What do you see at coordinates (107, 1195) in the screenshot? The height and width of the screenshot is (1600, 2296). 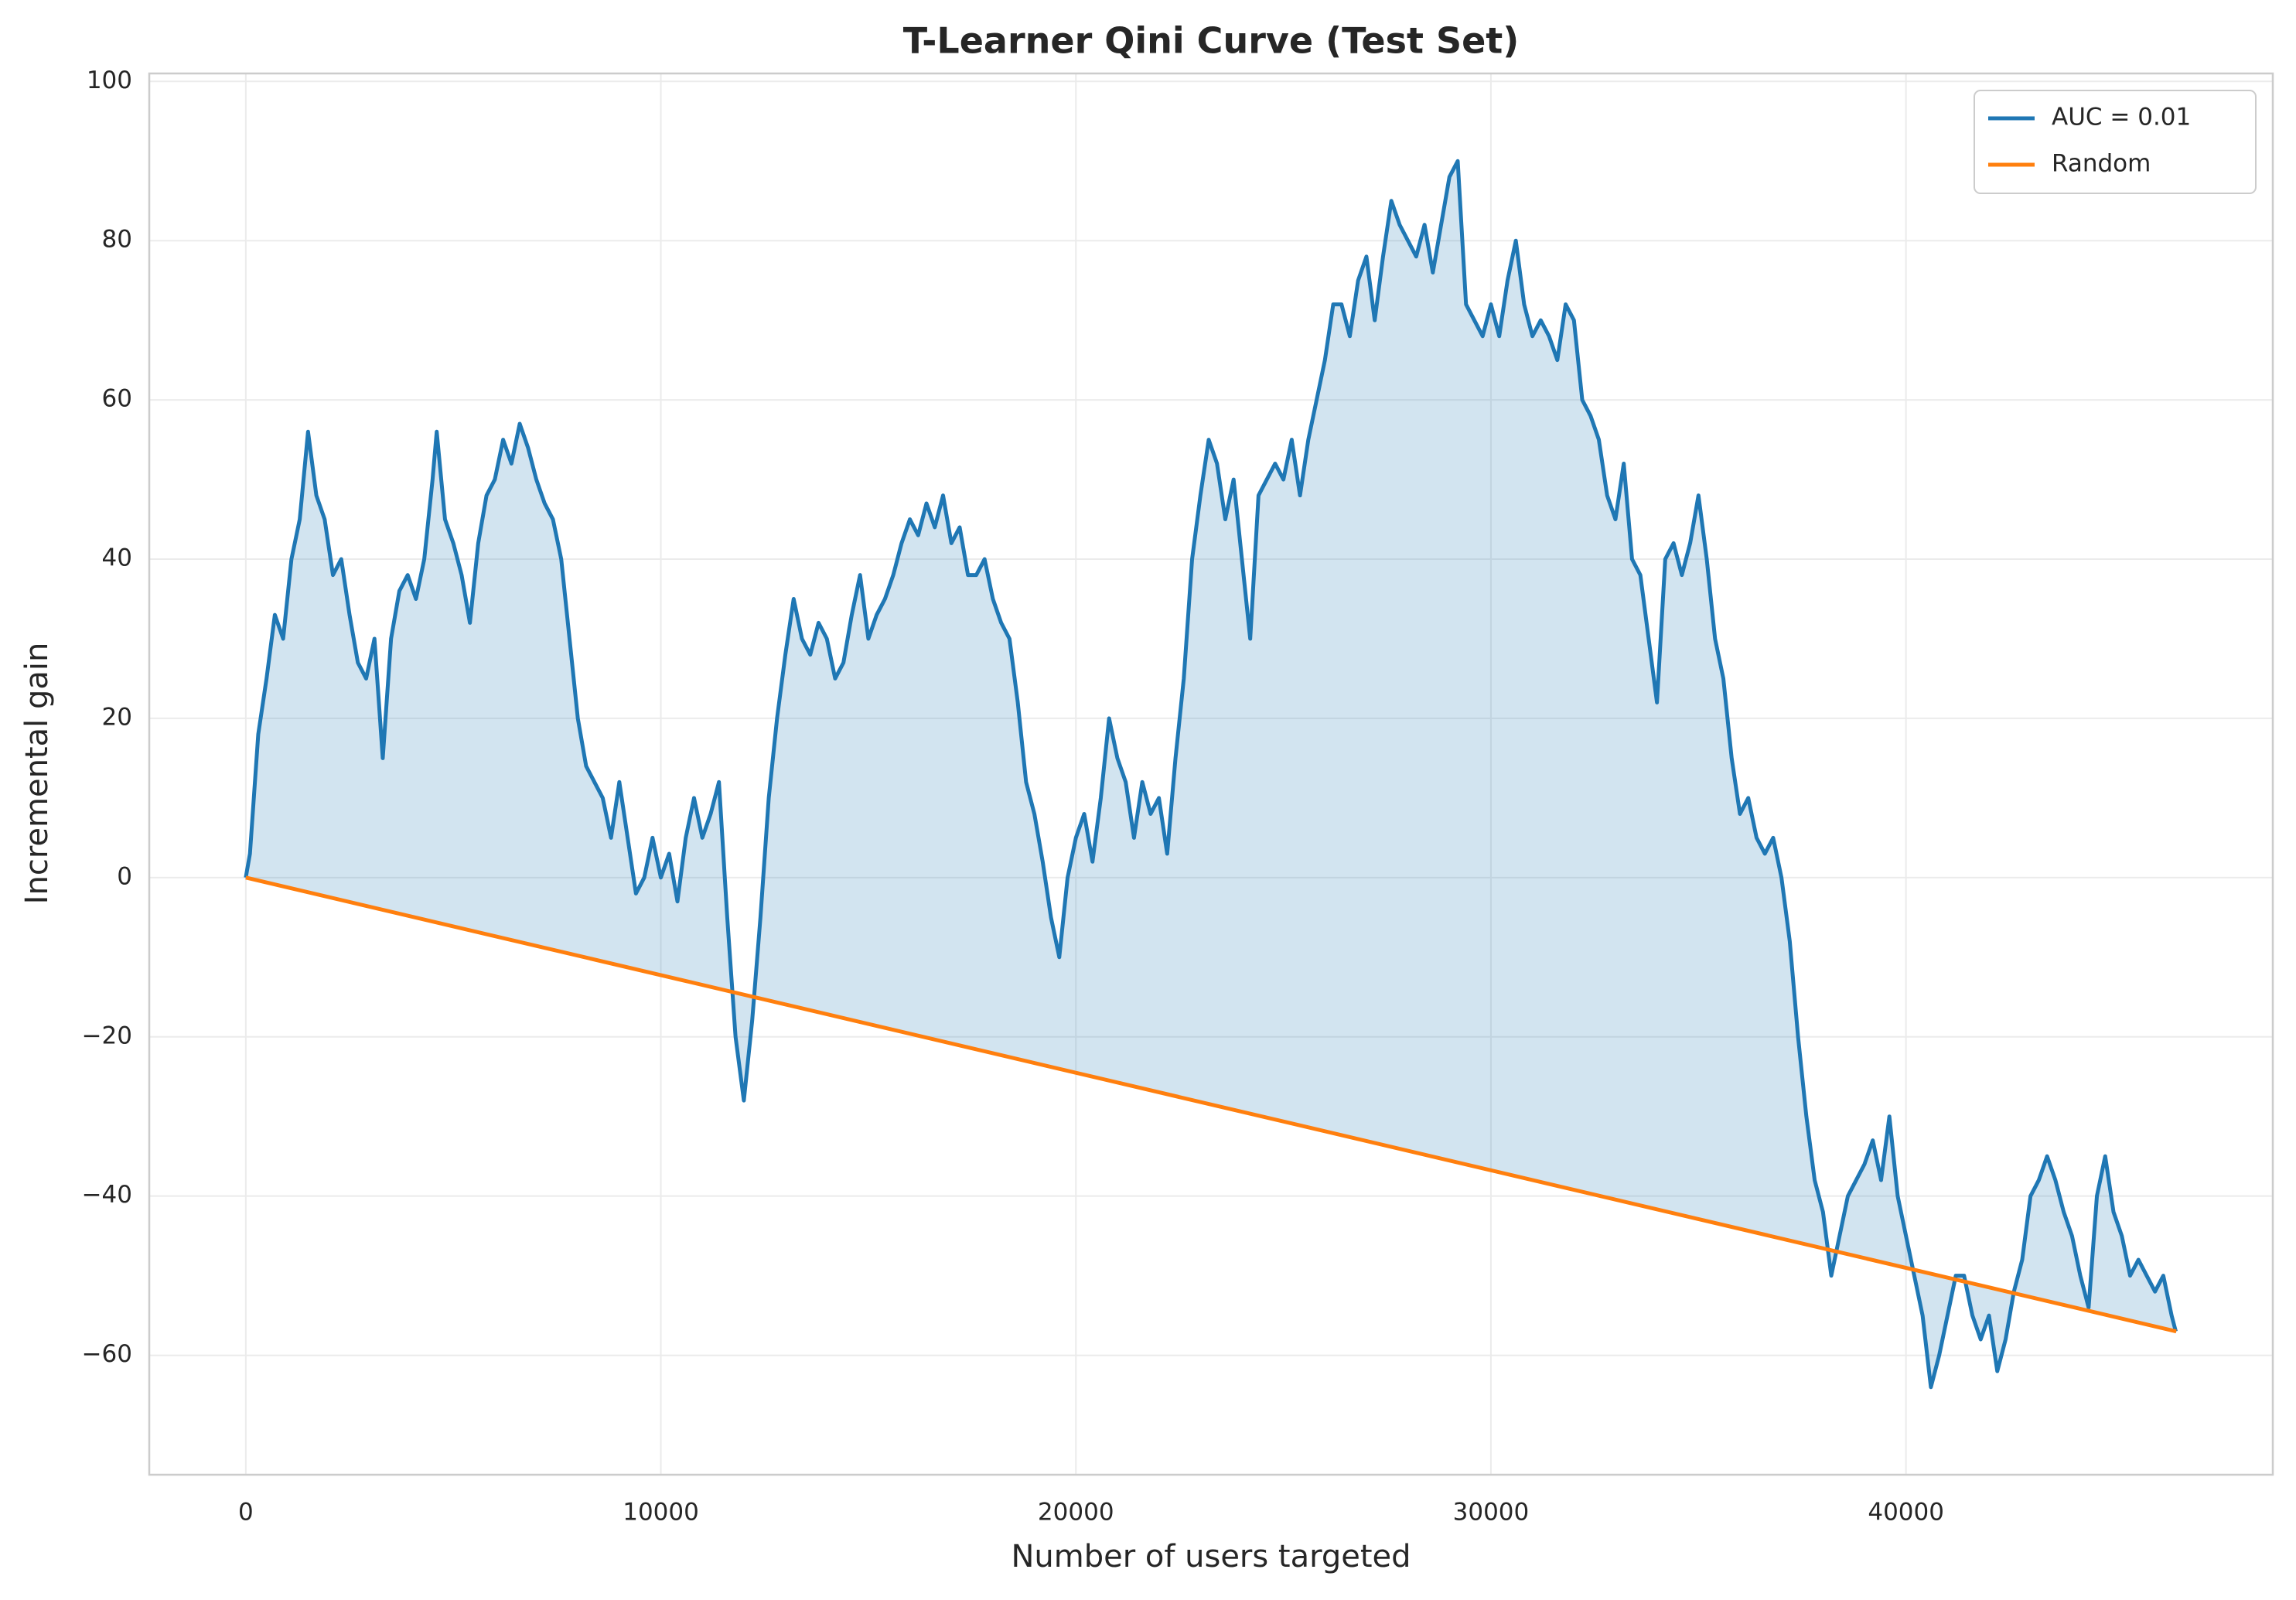 I see `y-tick-label: −40` at bounding box center [107, 1195].